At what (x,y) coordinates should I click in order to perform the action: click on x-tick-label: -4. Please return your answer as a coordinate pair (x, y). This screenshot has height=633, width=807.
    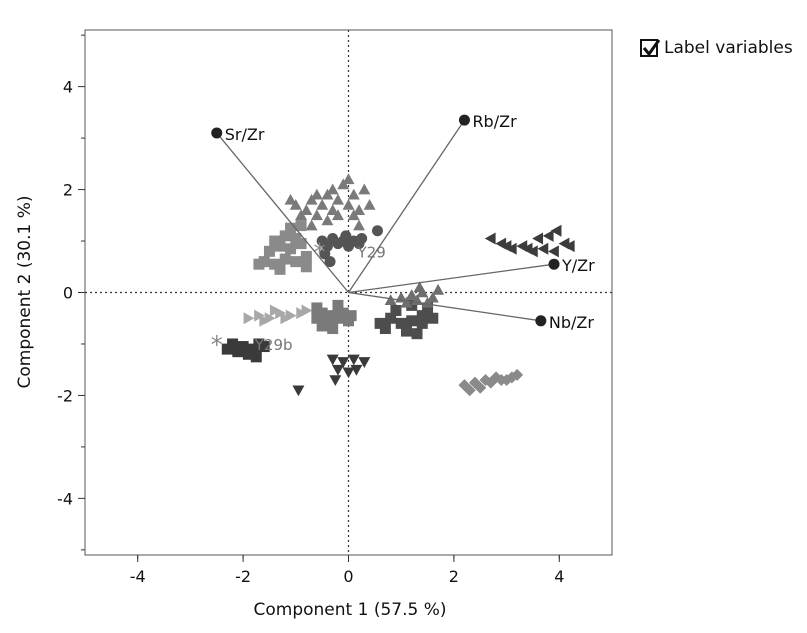
    Looking at the image, I should click on (138, 576).